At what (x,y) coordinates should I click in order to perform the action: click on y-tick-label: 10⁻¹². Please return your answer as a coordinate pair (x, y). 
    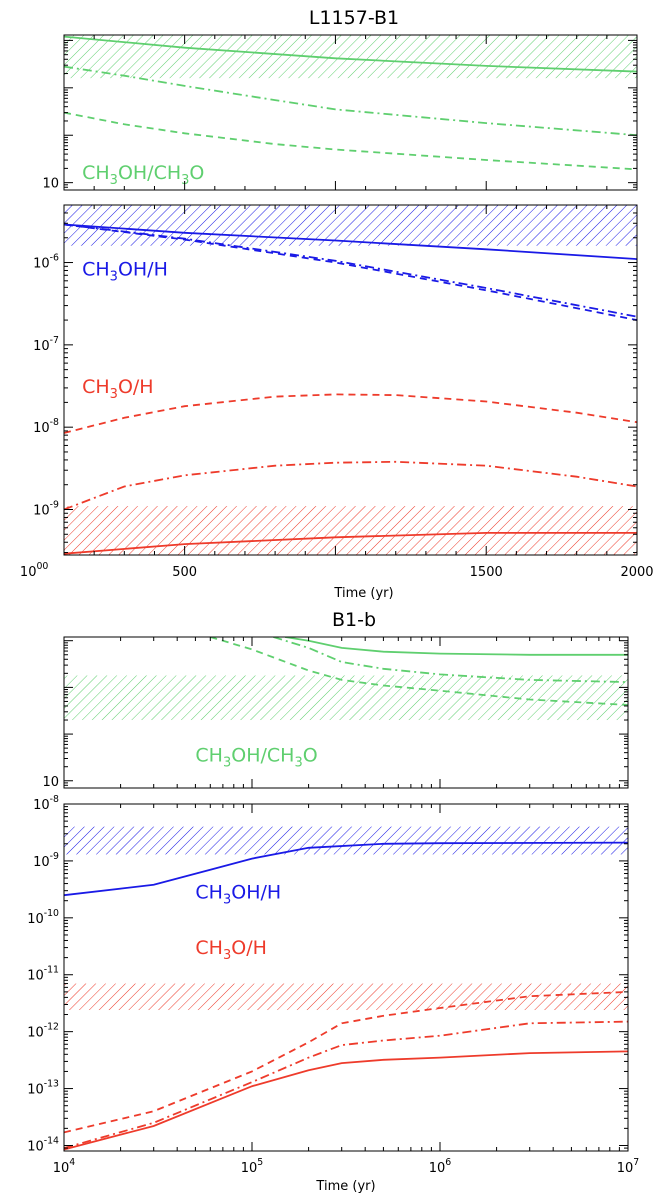
    Looking at the image, I should click on (43, 1031).